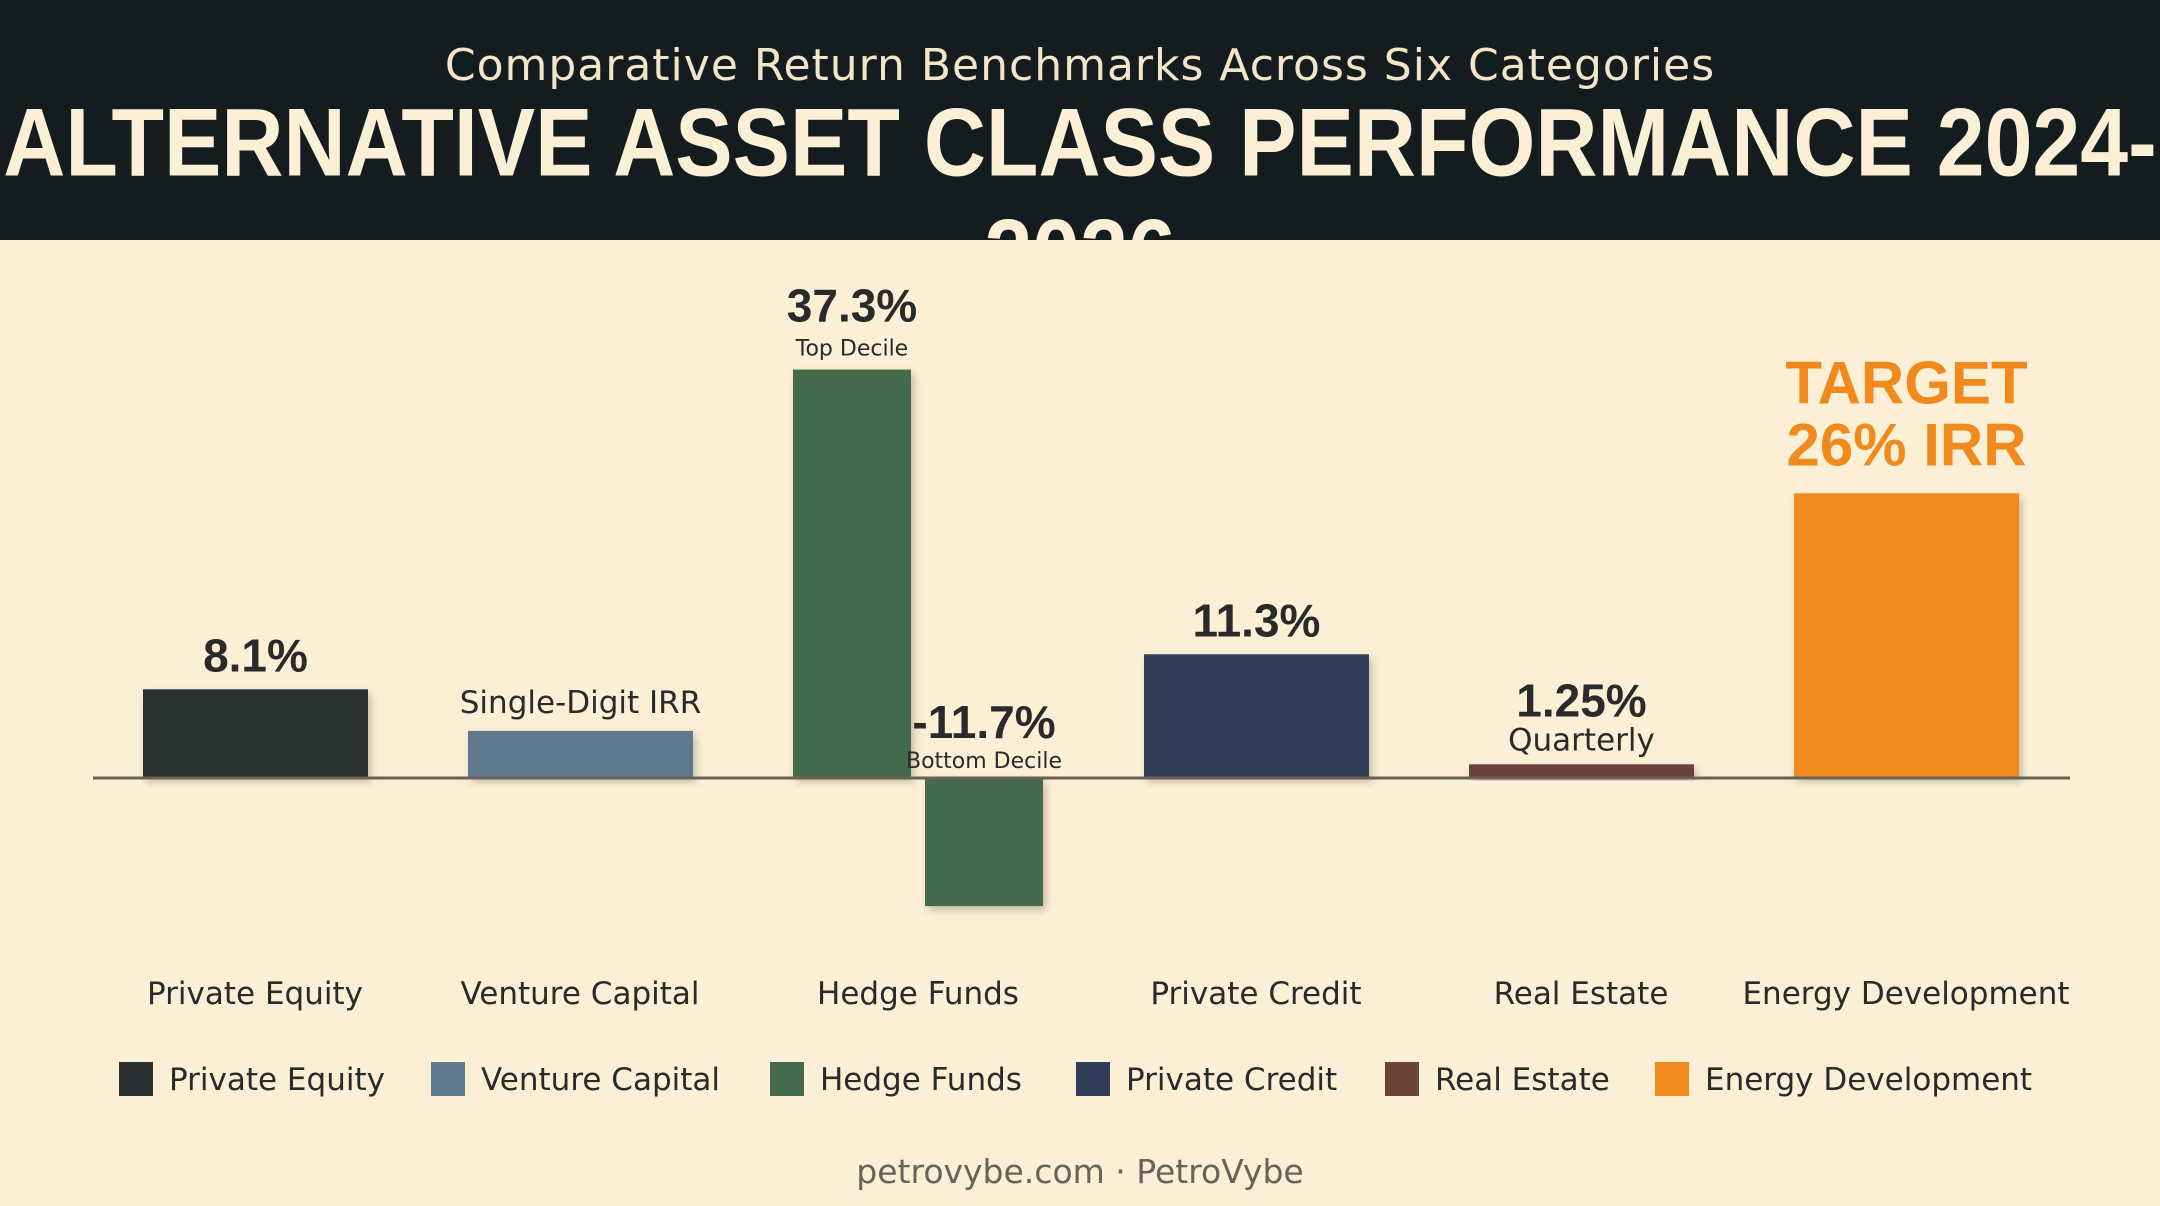 The width and height of the screenshot is (2160, 1206). I want to click on bar-real-estate, so click(1581, 771).